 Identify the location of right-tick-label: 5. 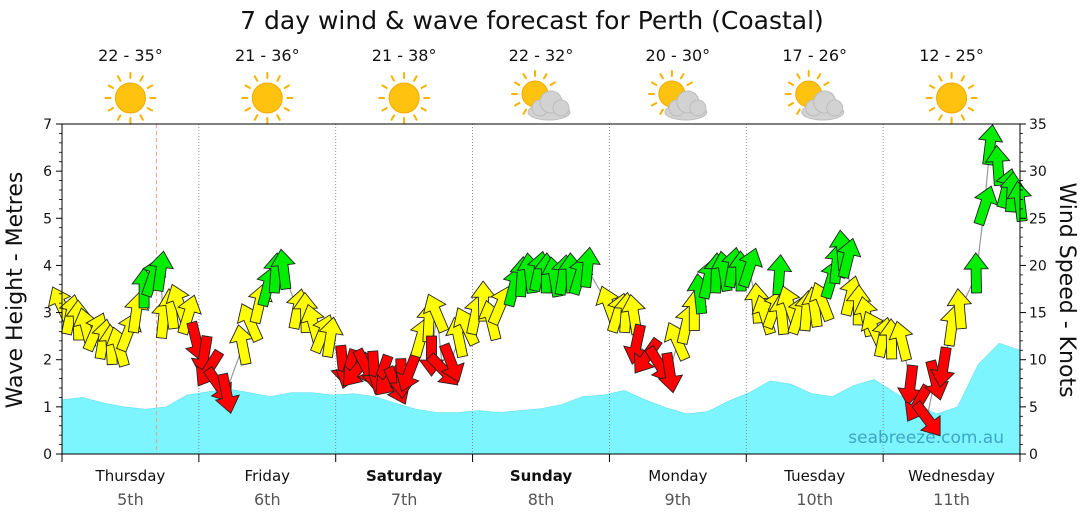
(1033, 408).